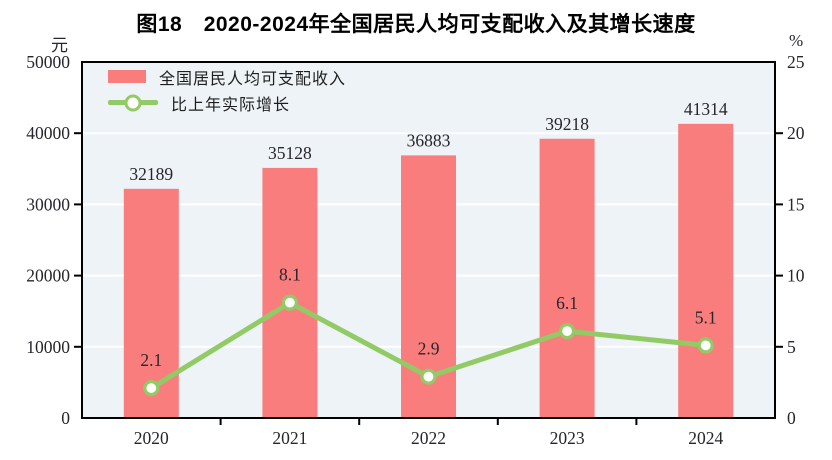 The width and height of the screenshot is (832, 460). Describe the element at coordinates (416, 24) in the screenshot. I see `chart-title: 图18 2020-2024年全国居民人均可支配收入及其增长速度` at that location.